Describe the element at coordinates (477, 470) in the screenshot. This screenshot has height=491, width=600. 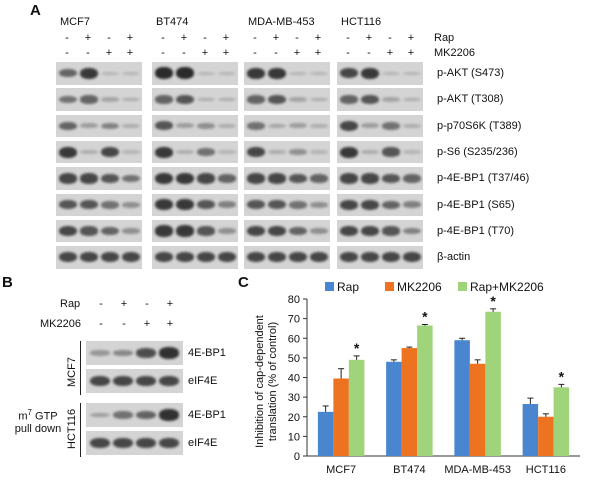
I see `x-tick-label: MDA-MB-453` at that location.